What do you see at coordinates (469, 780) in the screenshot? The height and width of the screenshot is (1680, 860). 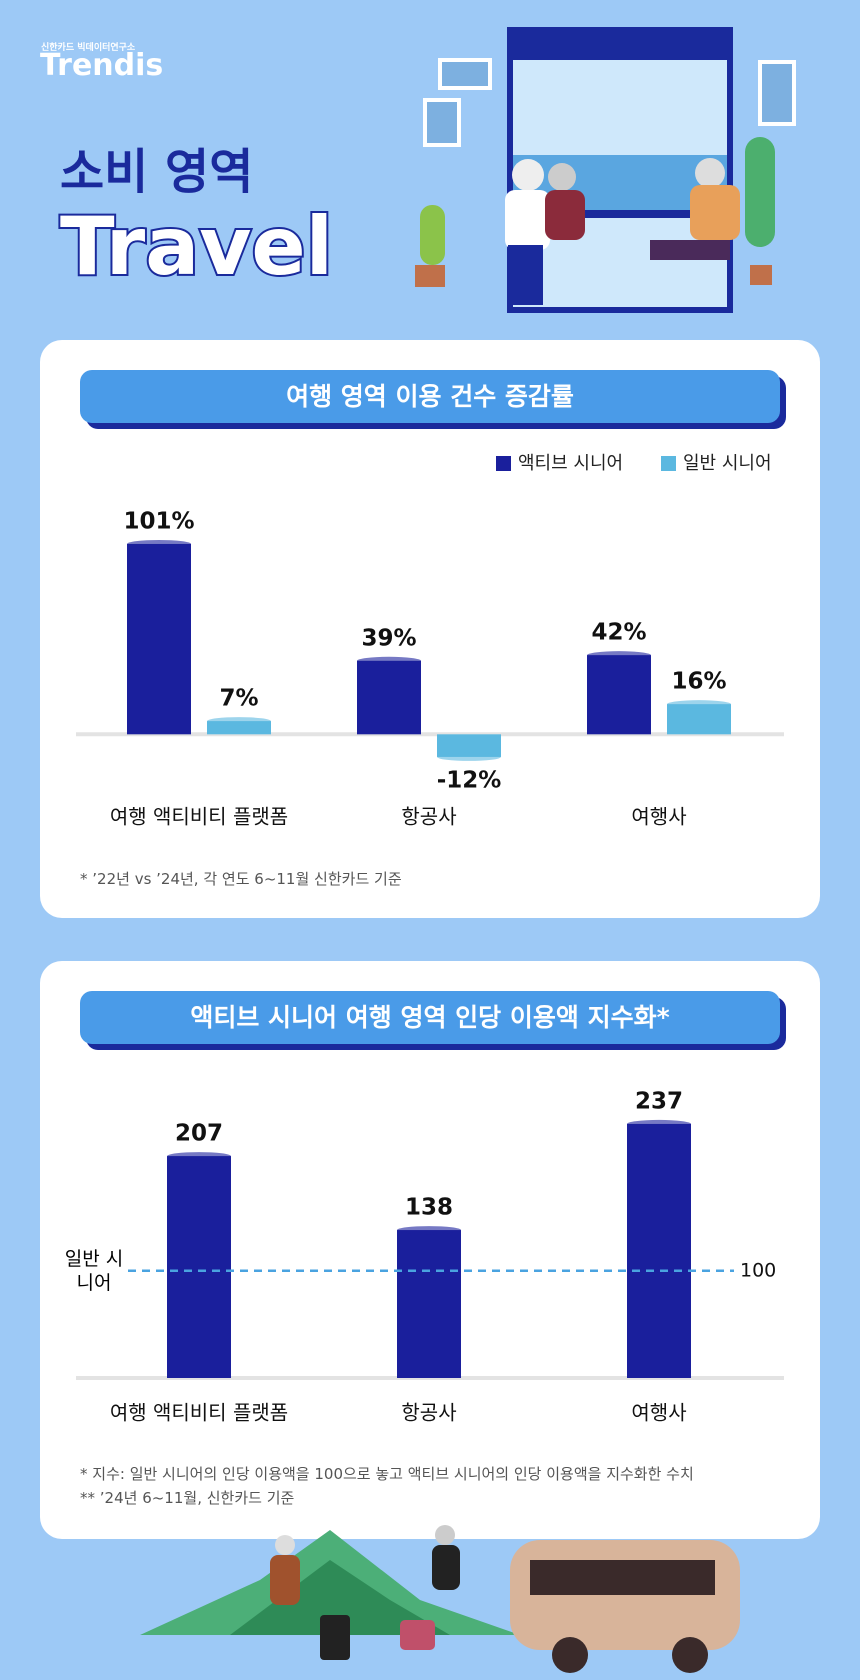 I see `value-label: -12%` at bounding box center [469, 780].